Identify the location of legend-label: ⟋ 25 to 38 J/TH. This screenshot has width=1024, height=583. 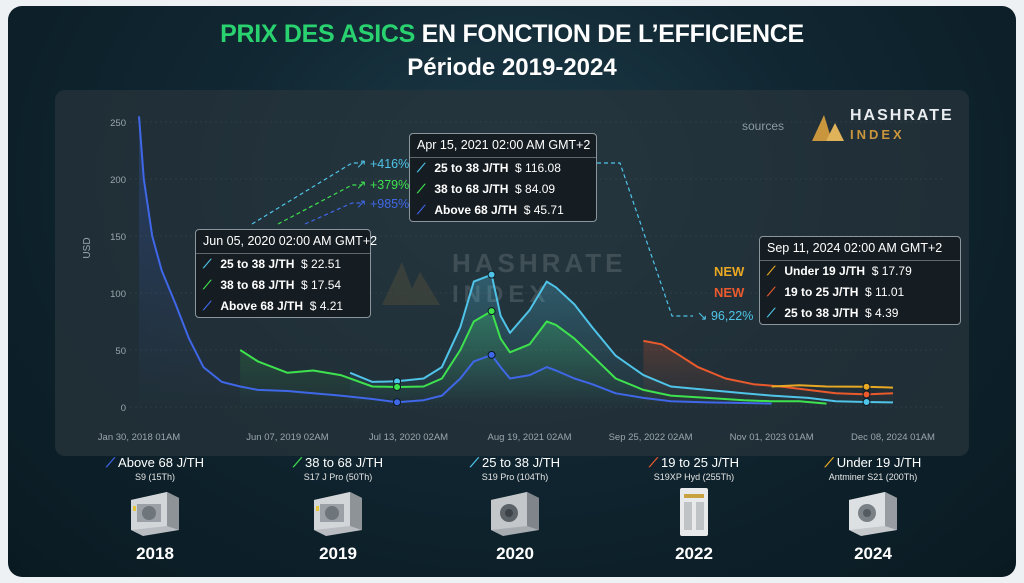
(515, 463).